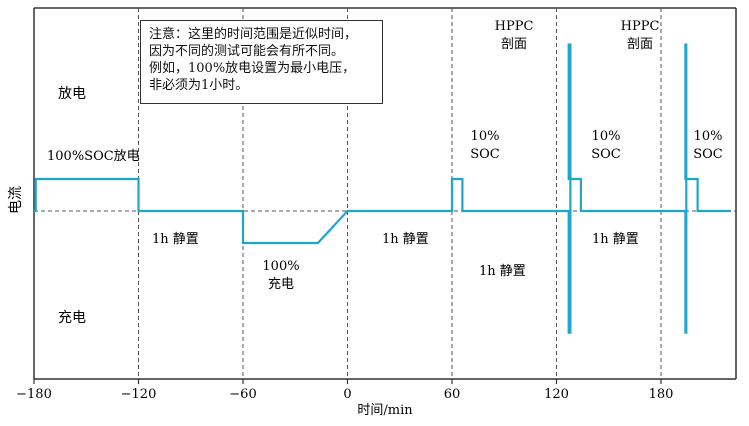 This screenshot has height=426, width=749. Describe the element at coordinates (661, 394) in the screenshot. I see `x-tick-label: 180` at that location.